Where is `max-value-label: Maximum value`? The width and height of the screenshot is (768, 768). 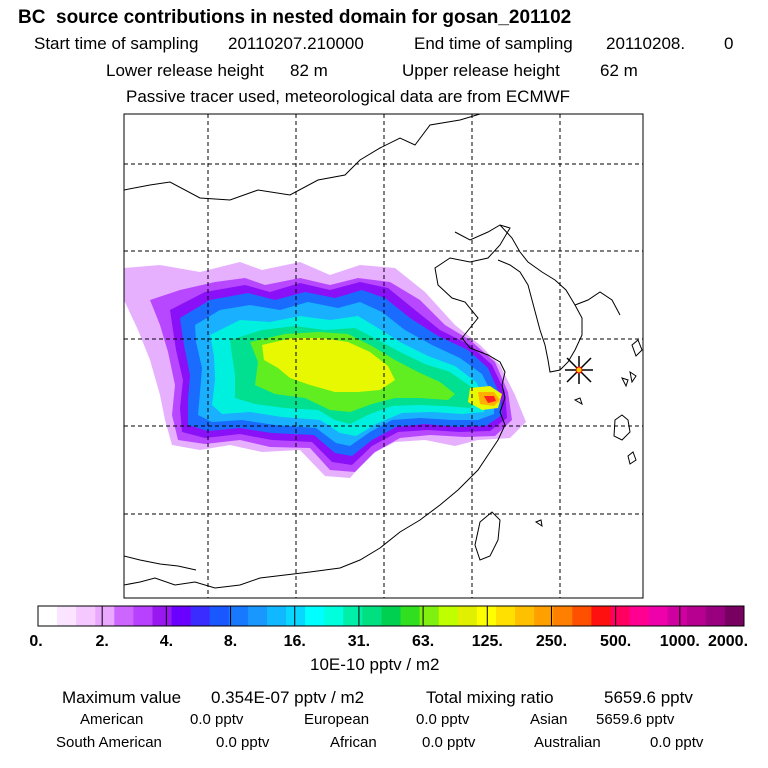 max-value-label: Maximum value is located at coordinates (122, 697).